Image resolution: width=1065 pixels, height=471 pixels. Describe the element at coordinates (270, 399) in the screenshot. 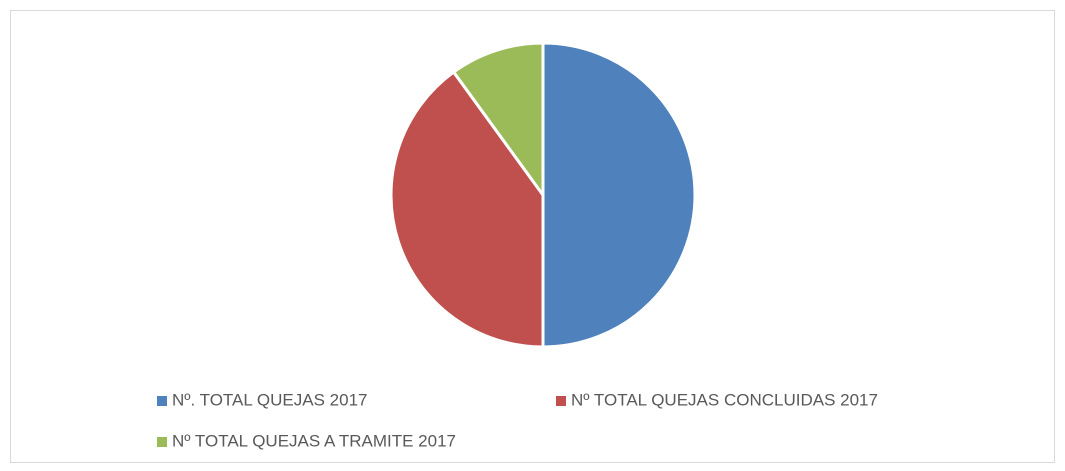

I see `legend-label: Nº. TOTAL QUEJAS 2017` at that location.